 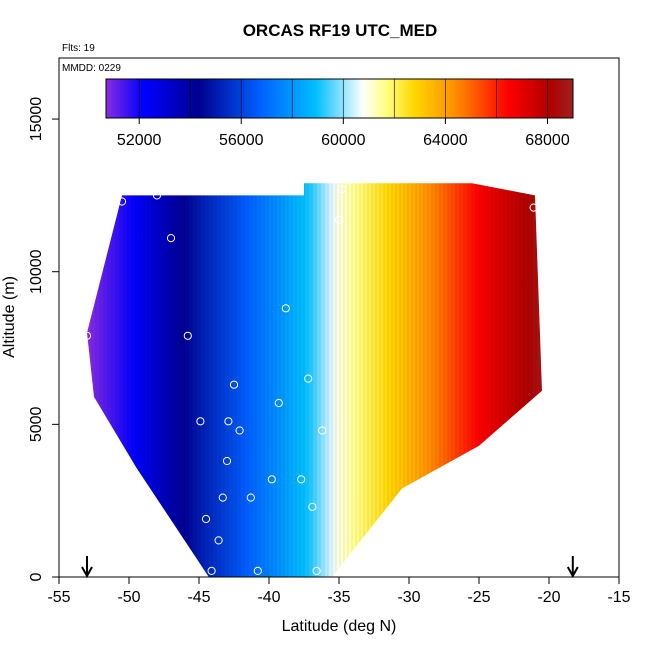 I want to click on y-tick-label: 5000, so click(x=36, y=424).